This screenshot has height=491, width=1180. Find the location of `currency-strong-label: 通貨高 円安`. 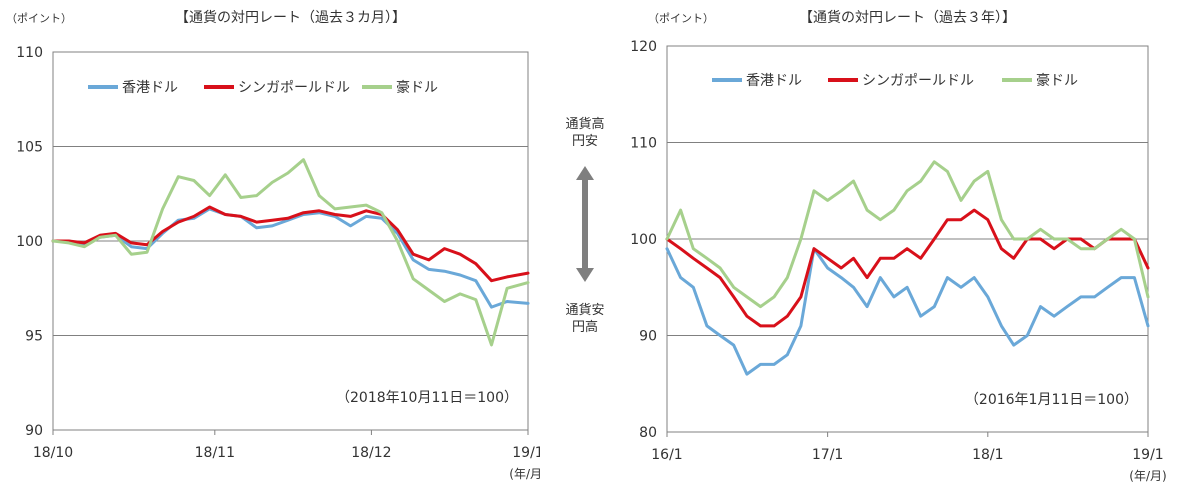

currency-strong-label: 通貨高 円安 is located at coordinates (585, 133).